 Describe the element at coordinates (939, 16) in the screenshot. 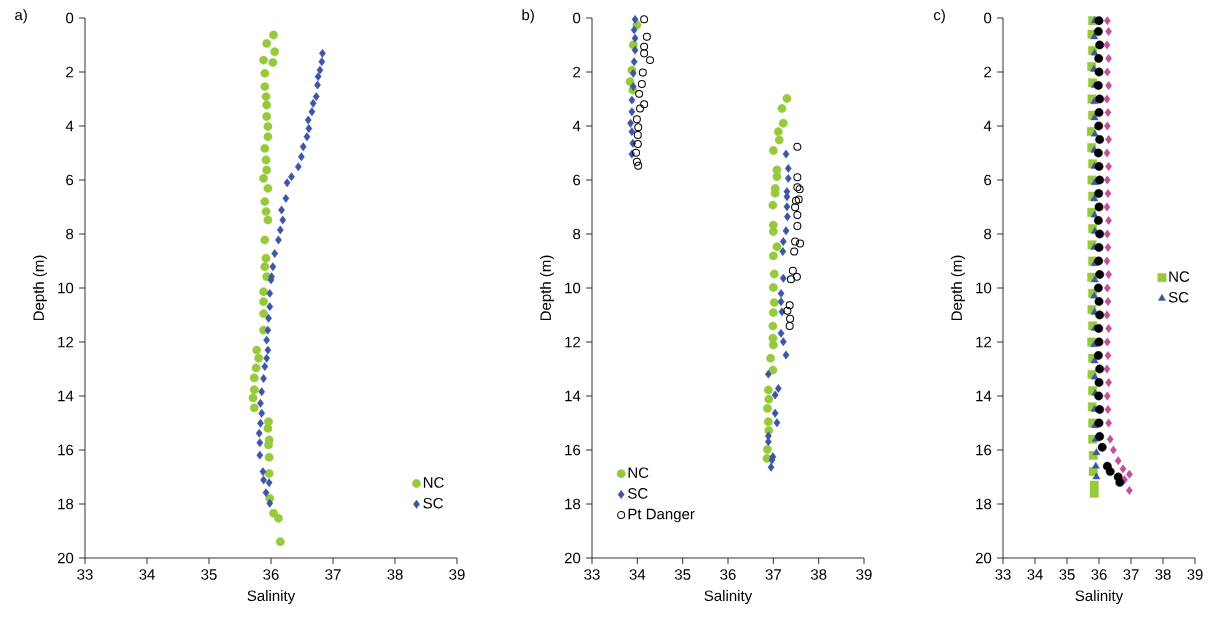

I see `chart-title: c)` at that location.